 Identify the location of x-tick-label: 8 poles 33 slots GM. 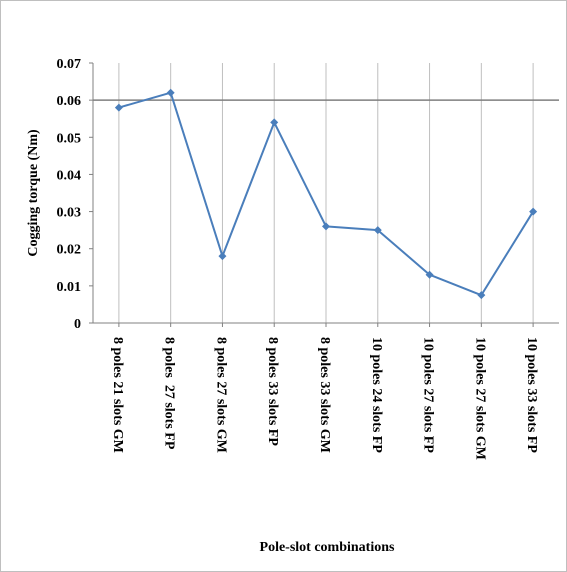
(324, 395).